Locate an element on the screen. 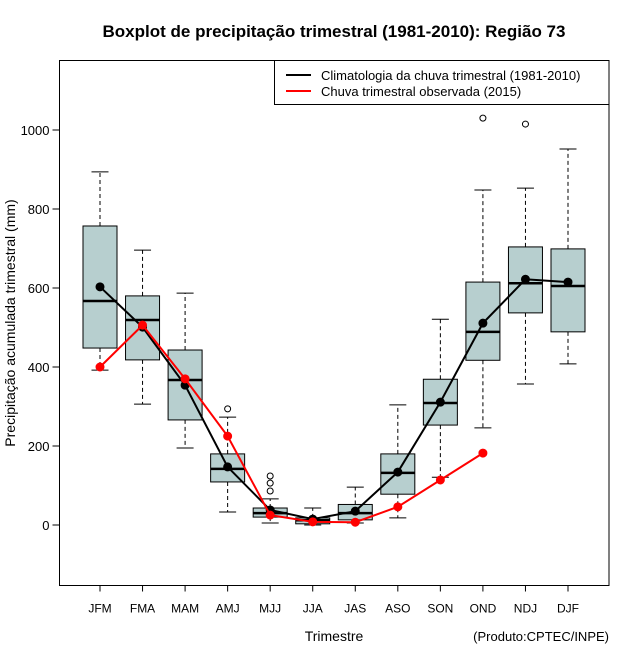 The height and width of the screenshot is (660, 640). iqr-box is located at coordinates (568, 290).